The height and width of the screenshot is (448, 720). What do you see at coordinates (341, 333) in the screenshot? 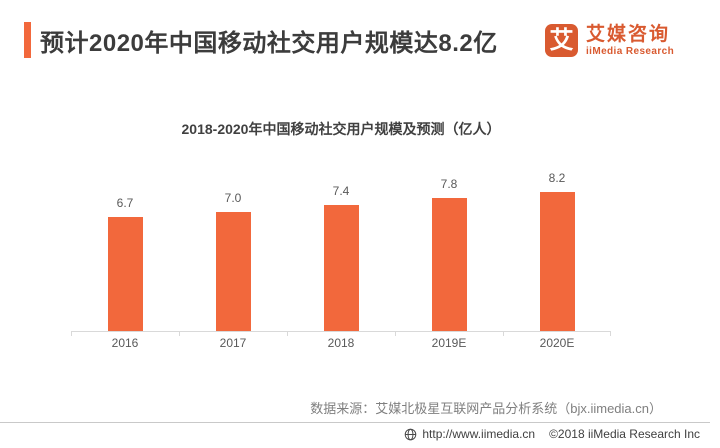
I see `x-axis` at bounding box center [341, 333].